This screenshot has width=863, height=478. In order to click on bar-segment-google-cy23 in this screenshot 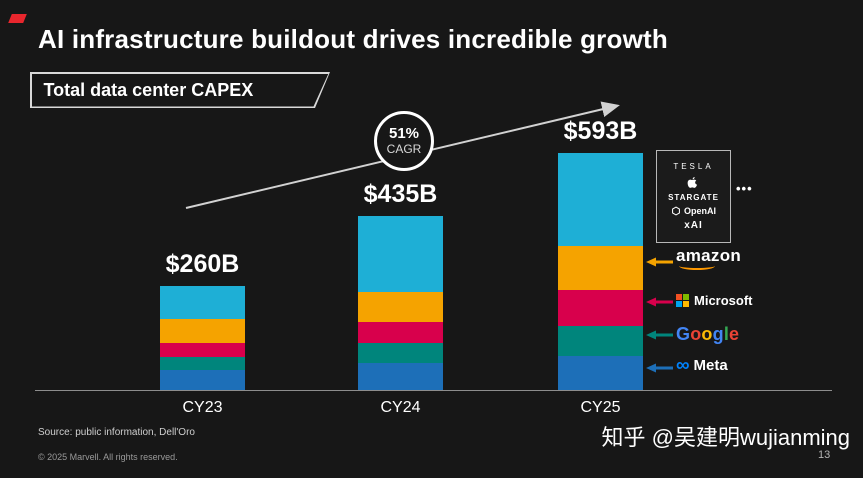, I will do `click(202, 364)`.